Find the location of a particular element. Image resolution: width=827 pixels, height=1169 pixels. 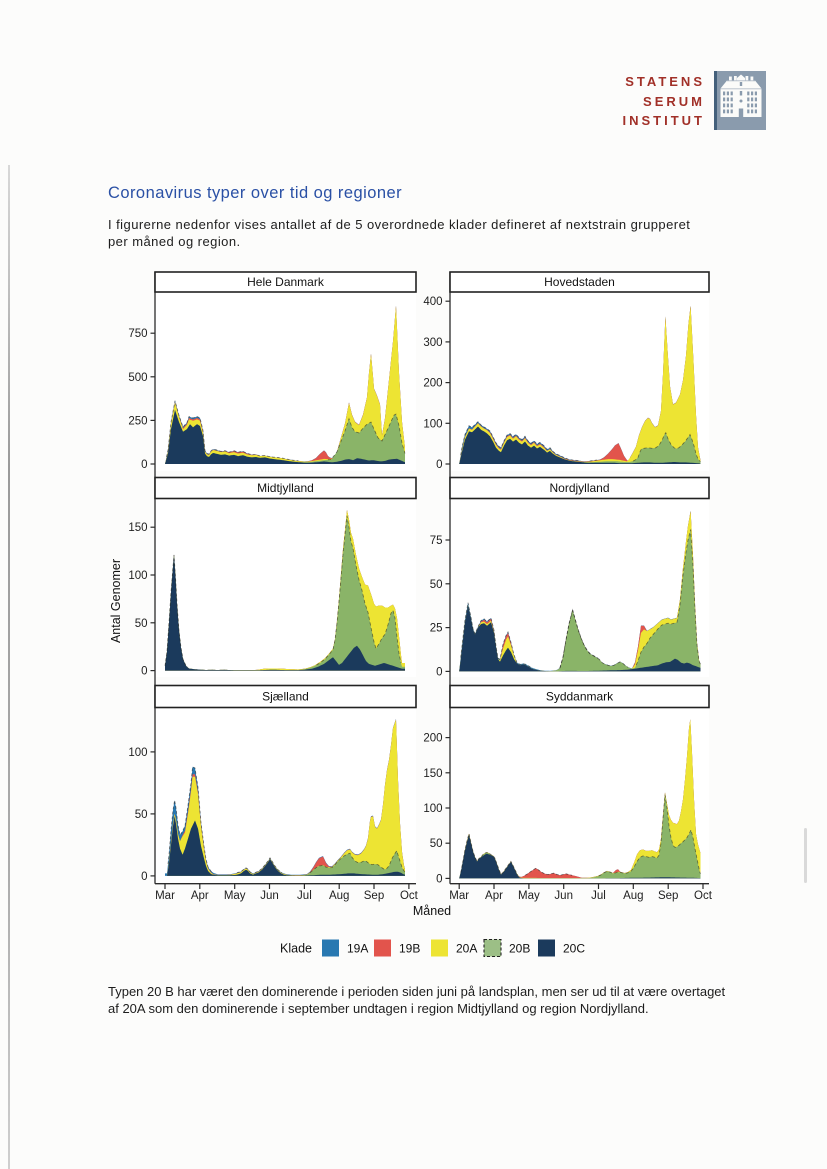

svg-text: 400 is located at coordinates (432, 302).